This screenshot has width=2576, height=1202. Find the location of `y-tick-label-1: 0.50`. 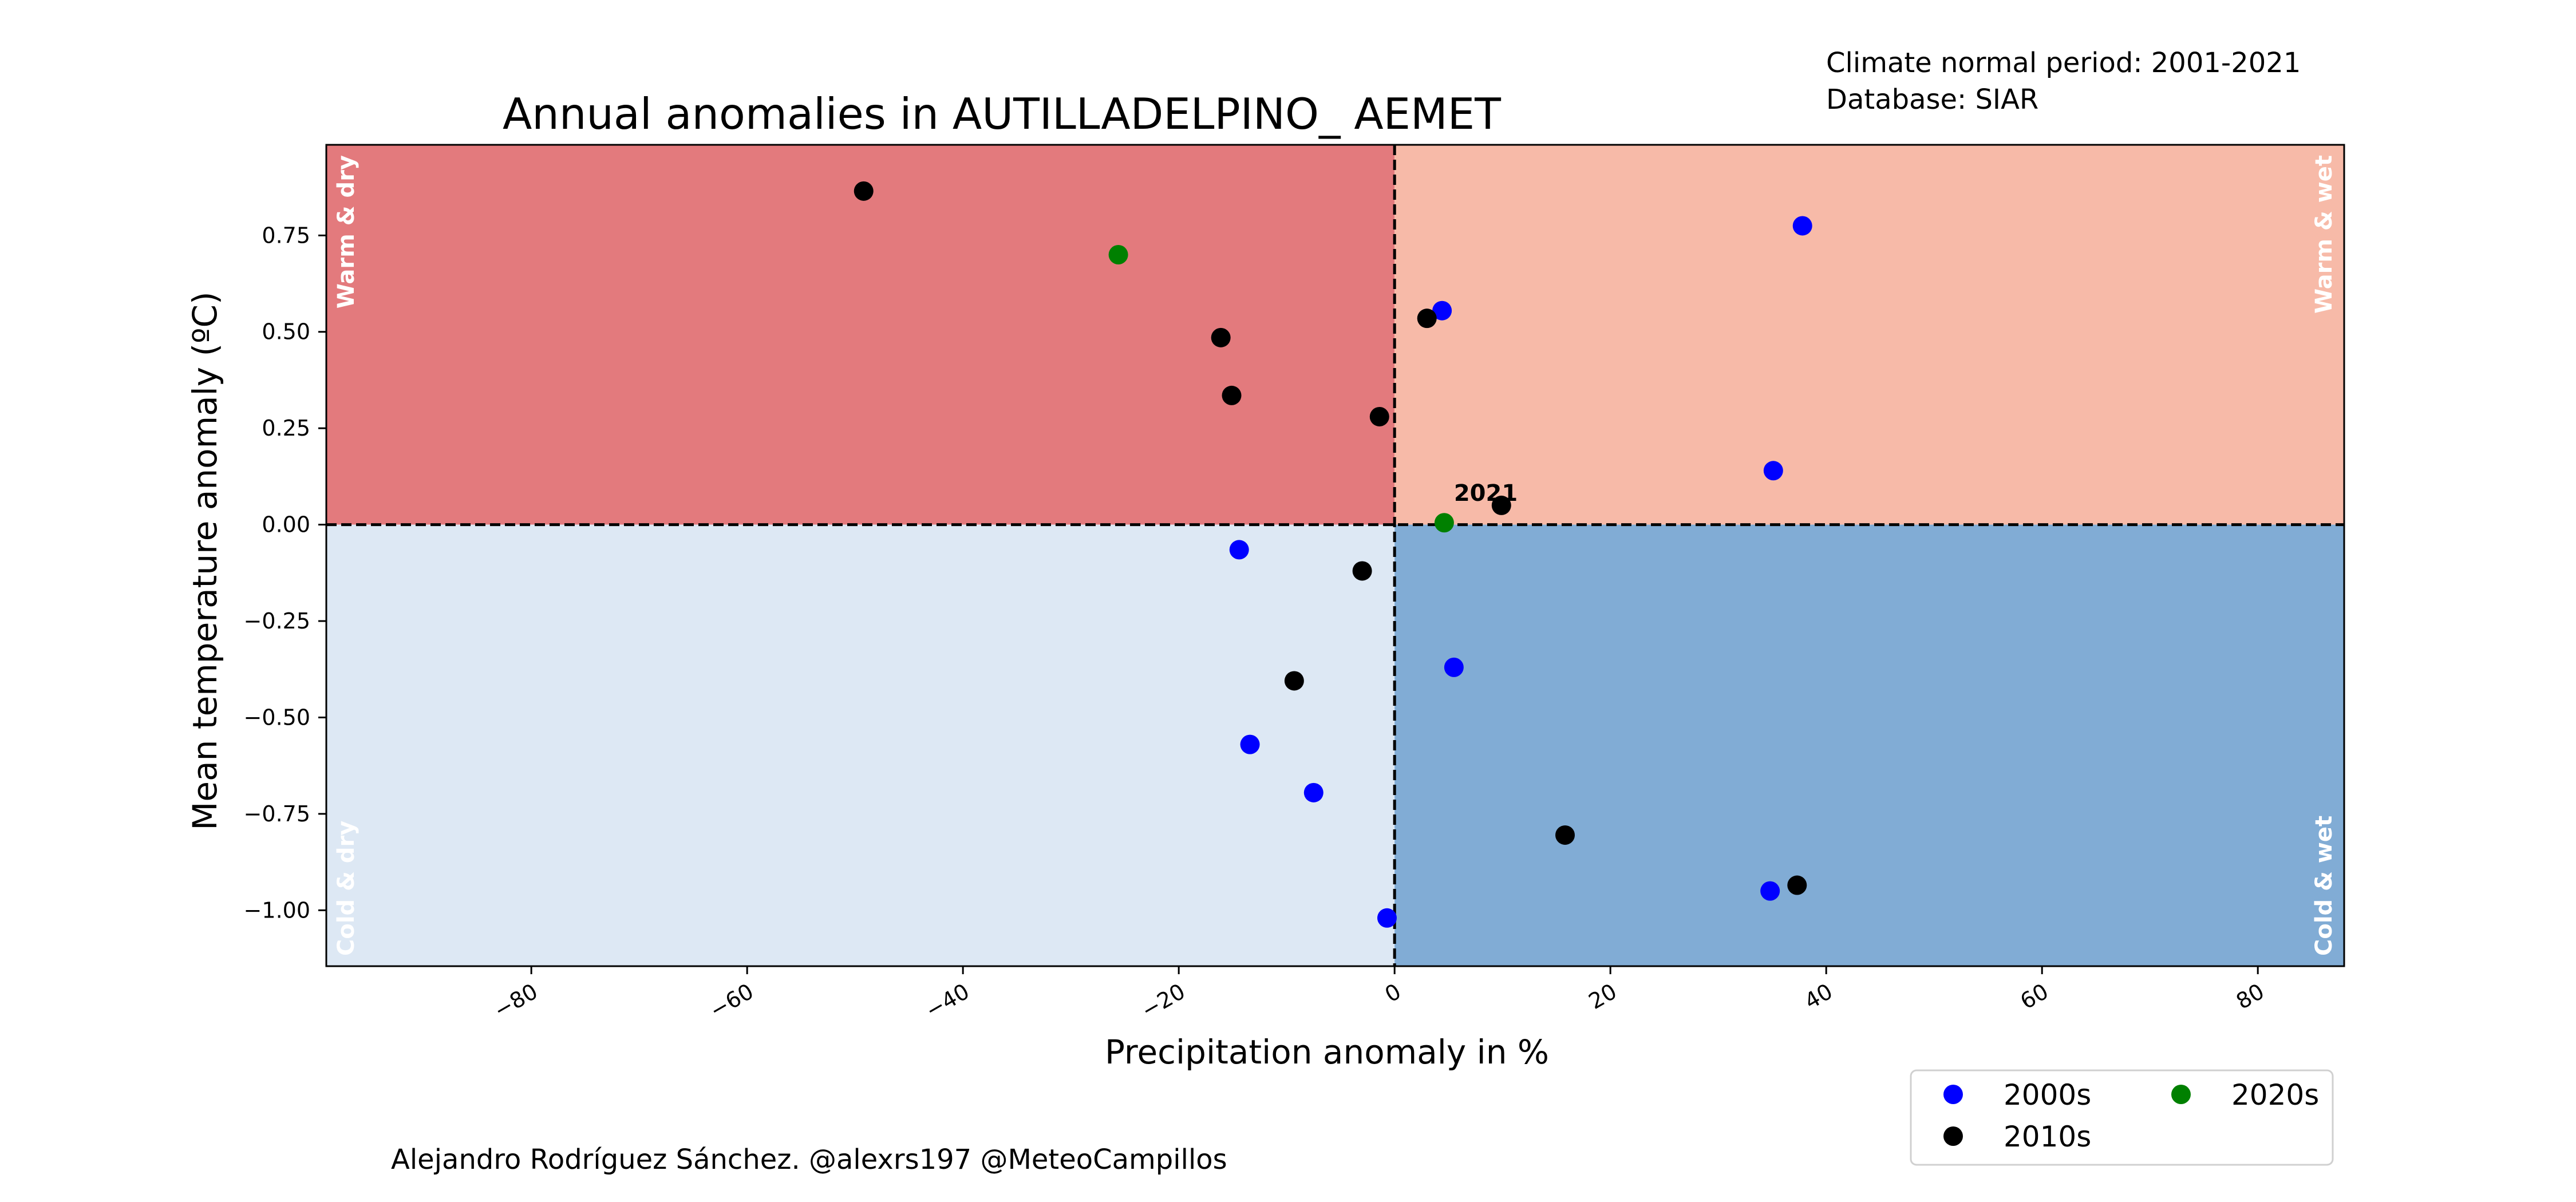

y-tick-label-1: 0.50 is located at coordinates (286, 332).